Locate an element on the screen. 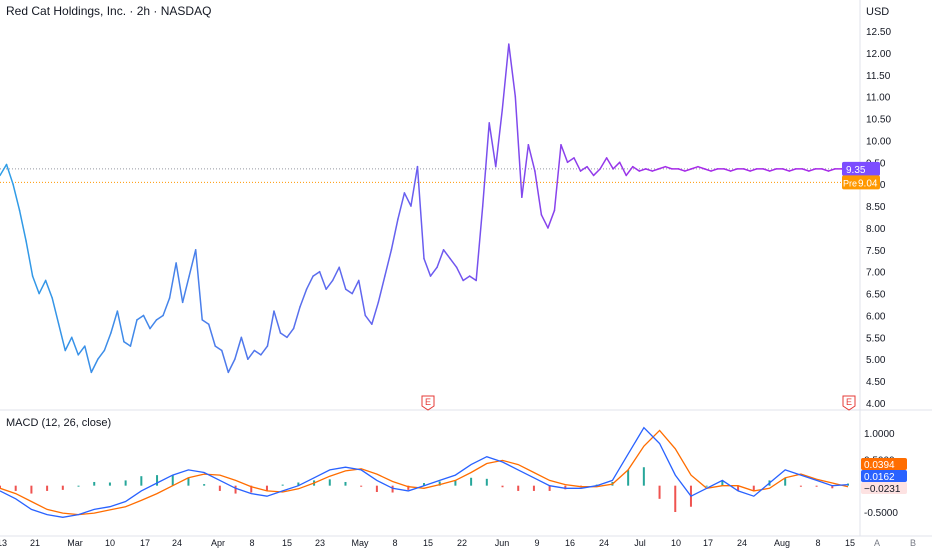 The width and height of the screenshot is (932, 550). log-scale-button: B is located at coordinates (913, 543).